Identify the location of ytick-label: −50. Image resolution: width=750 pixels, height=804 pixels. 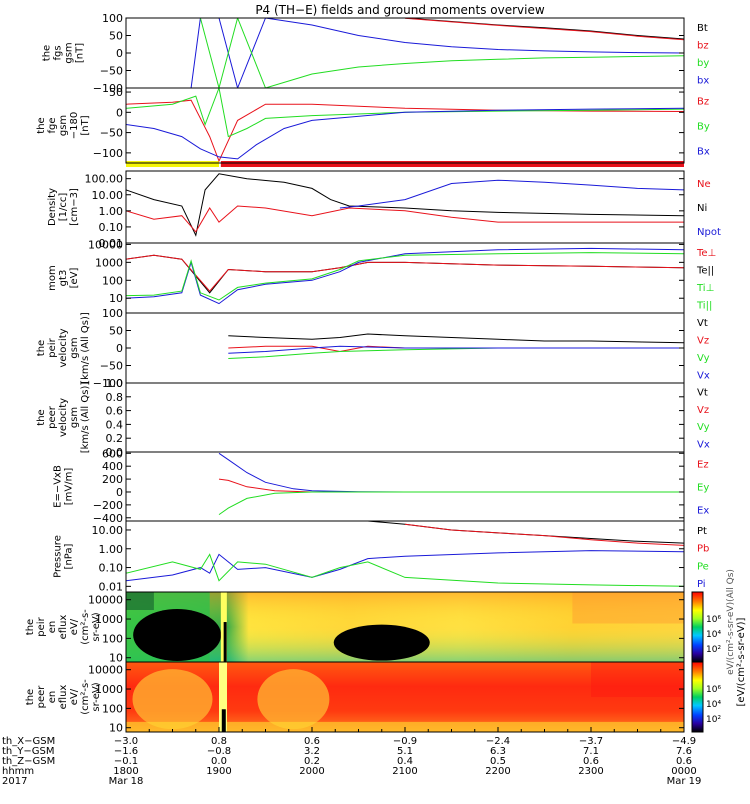
(111, 366).